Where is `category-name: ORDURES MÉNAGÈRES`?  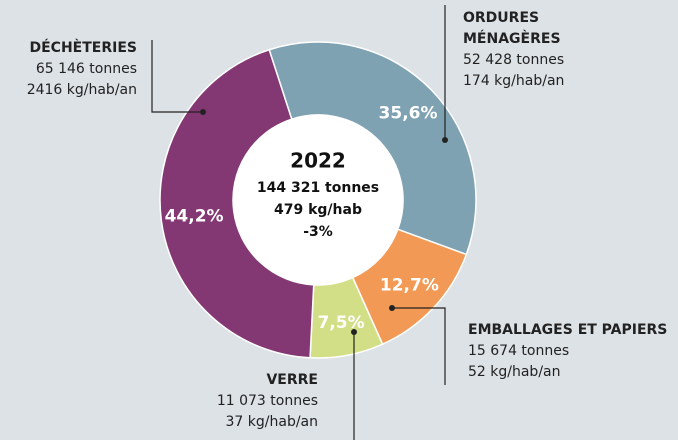 category-name: ORDURES MÉNAGÈRES is located at coordinates (512, 28).